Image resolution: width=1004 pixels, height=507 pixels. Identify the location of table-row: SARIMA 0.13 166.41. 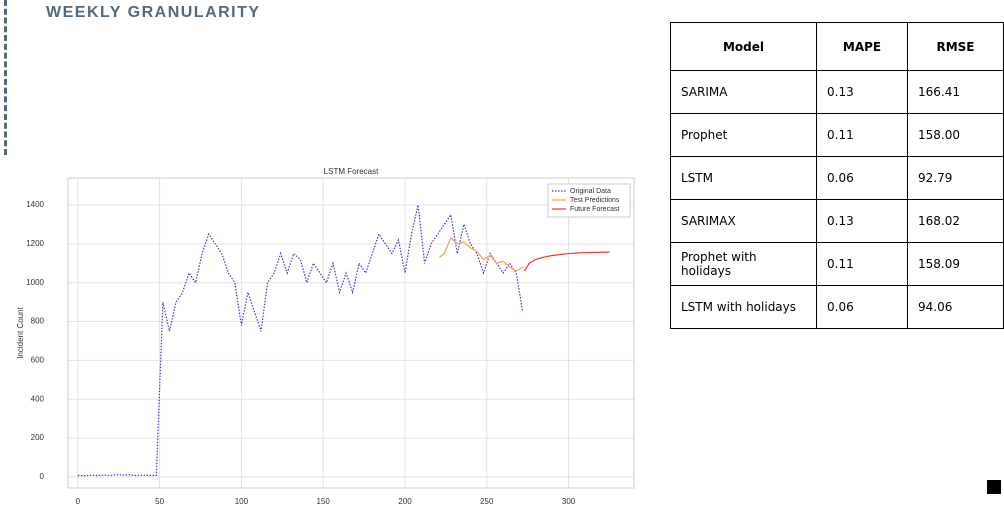
(837, 92).